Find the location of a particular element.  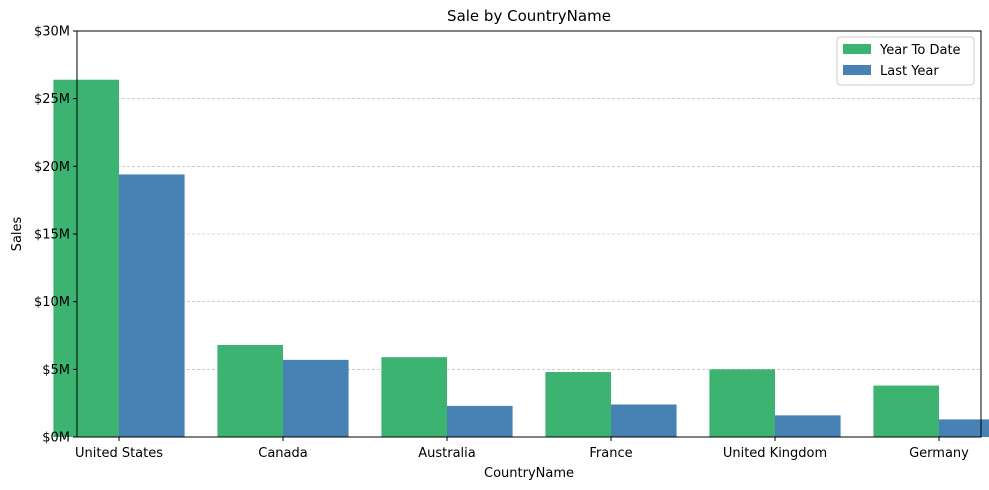

x-axis-label: CountryName is located at coordinates (529, 473).